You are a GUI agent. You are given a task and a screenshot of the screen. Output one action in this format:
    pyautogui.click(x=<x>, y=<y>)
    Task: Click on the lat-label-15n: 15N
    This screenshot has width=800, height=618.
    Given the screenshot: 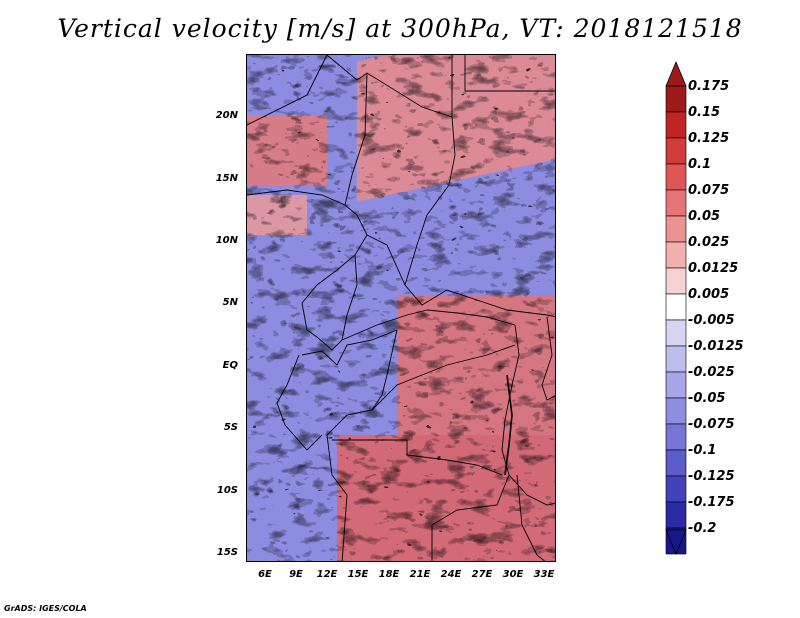 What is the action you would take?
    pyautogui.click(x=226, y=178)
    